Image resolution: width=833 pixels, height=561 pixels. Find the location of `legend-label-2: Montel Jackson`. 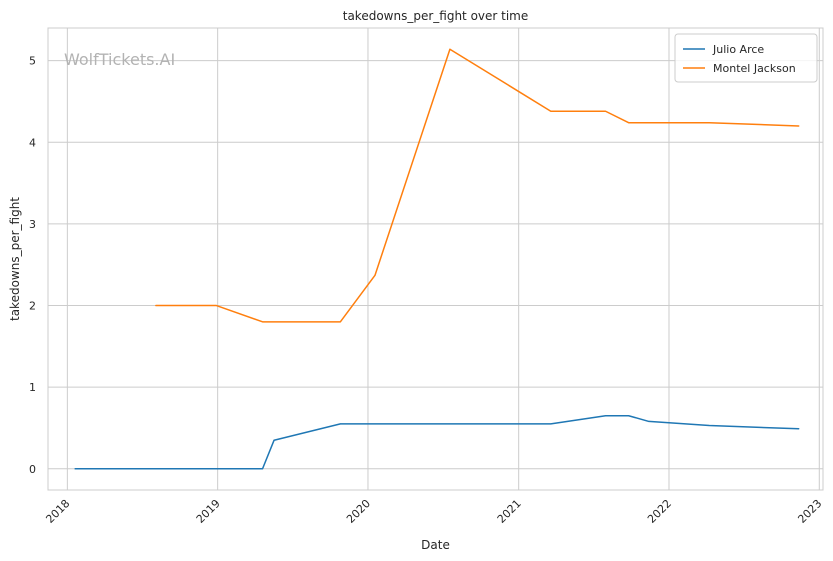

legend-label-2: Montel Jackson is located at coordinates (754, 68).